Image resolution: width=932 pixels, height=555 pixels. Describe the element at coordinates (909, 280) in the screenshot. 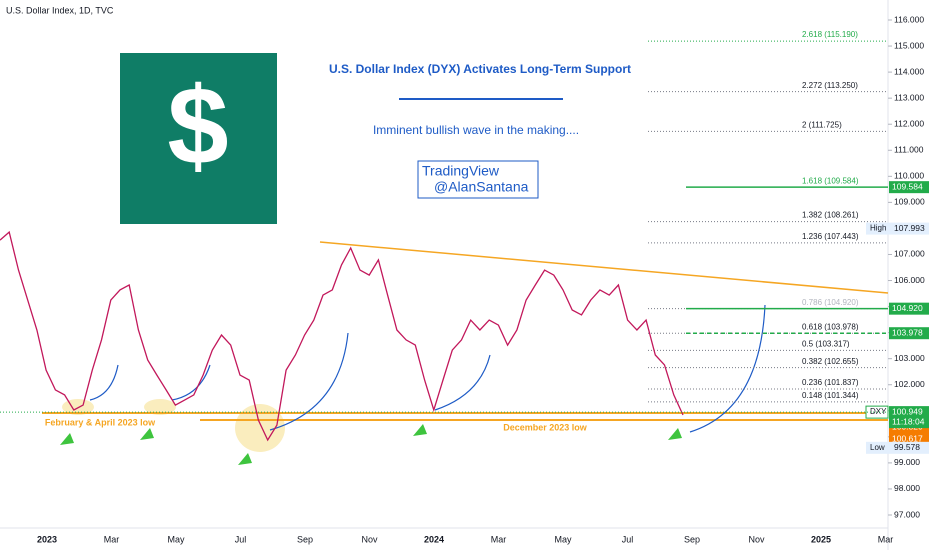

I see `y-tick-label: 106.000` at that location.